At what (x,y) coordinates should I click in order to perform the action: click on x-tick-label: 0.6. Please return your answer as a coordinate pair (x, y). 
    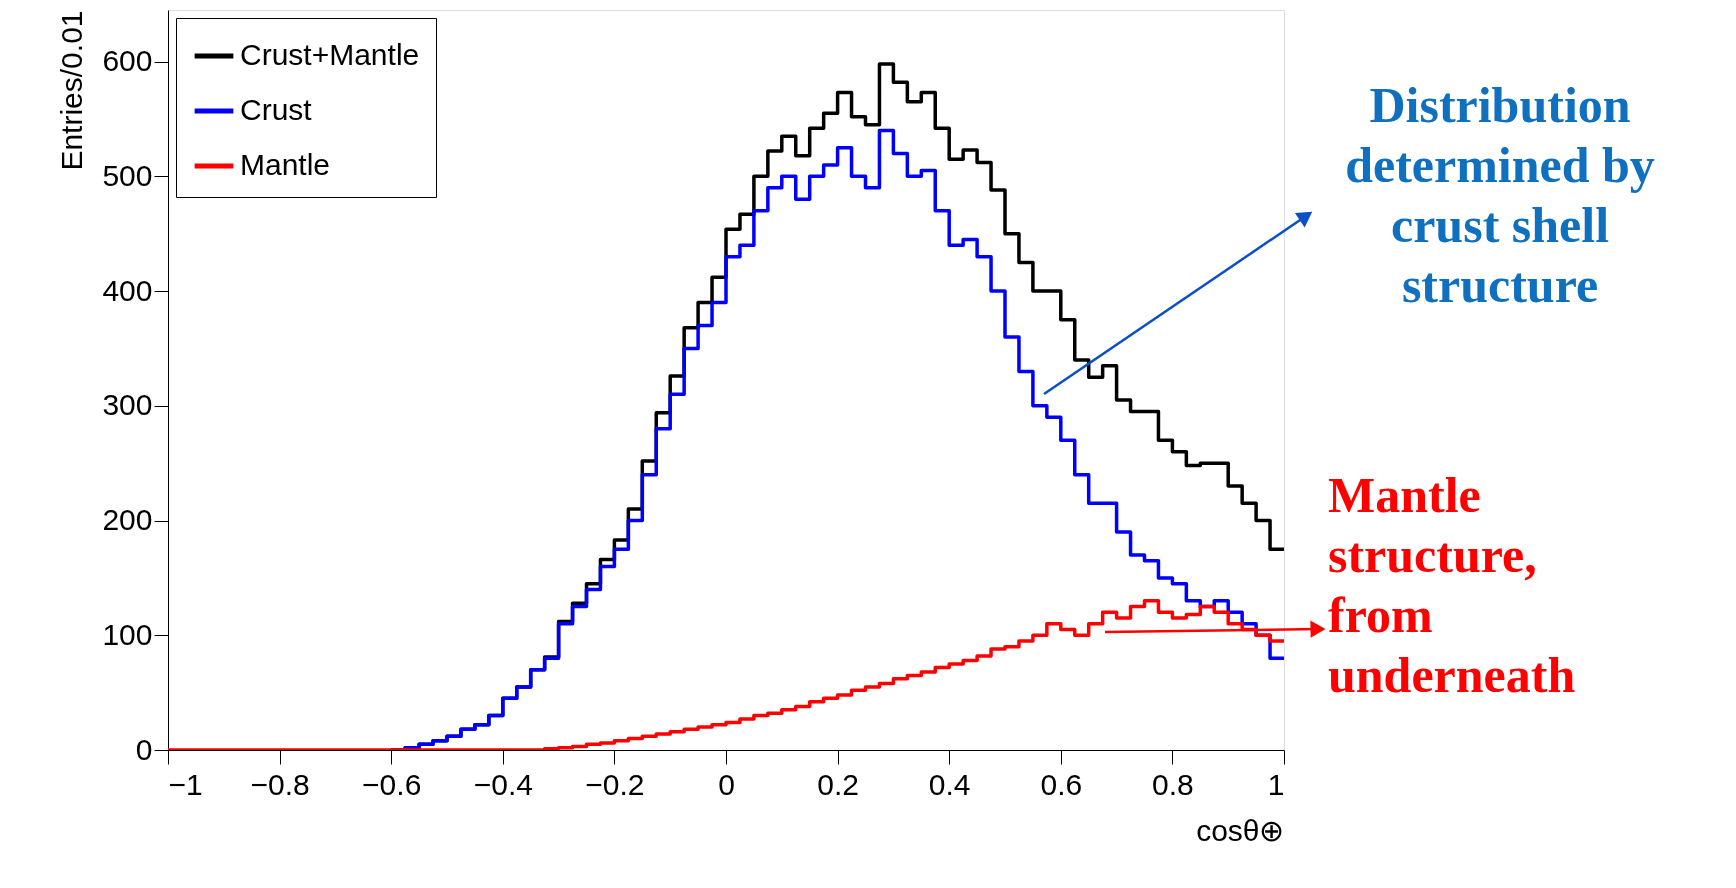
    Looking at the image, I should click on (1061, 784).